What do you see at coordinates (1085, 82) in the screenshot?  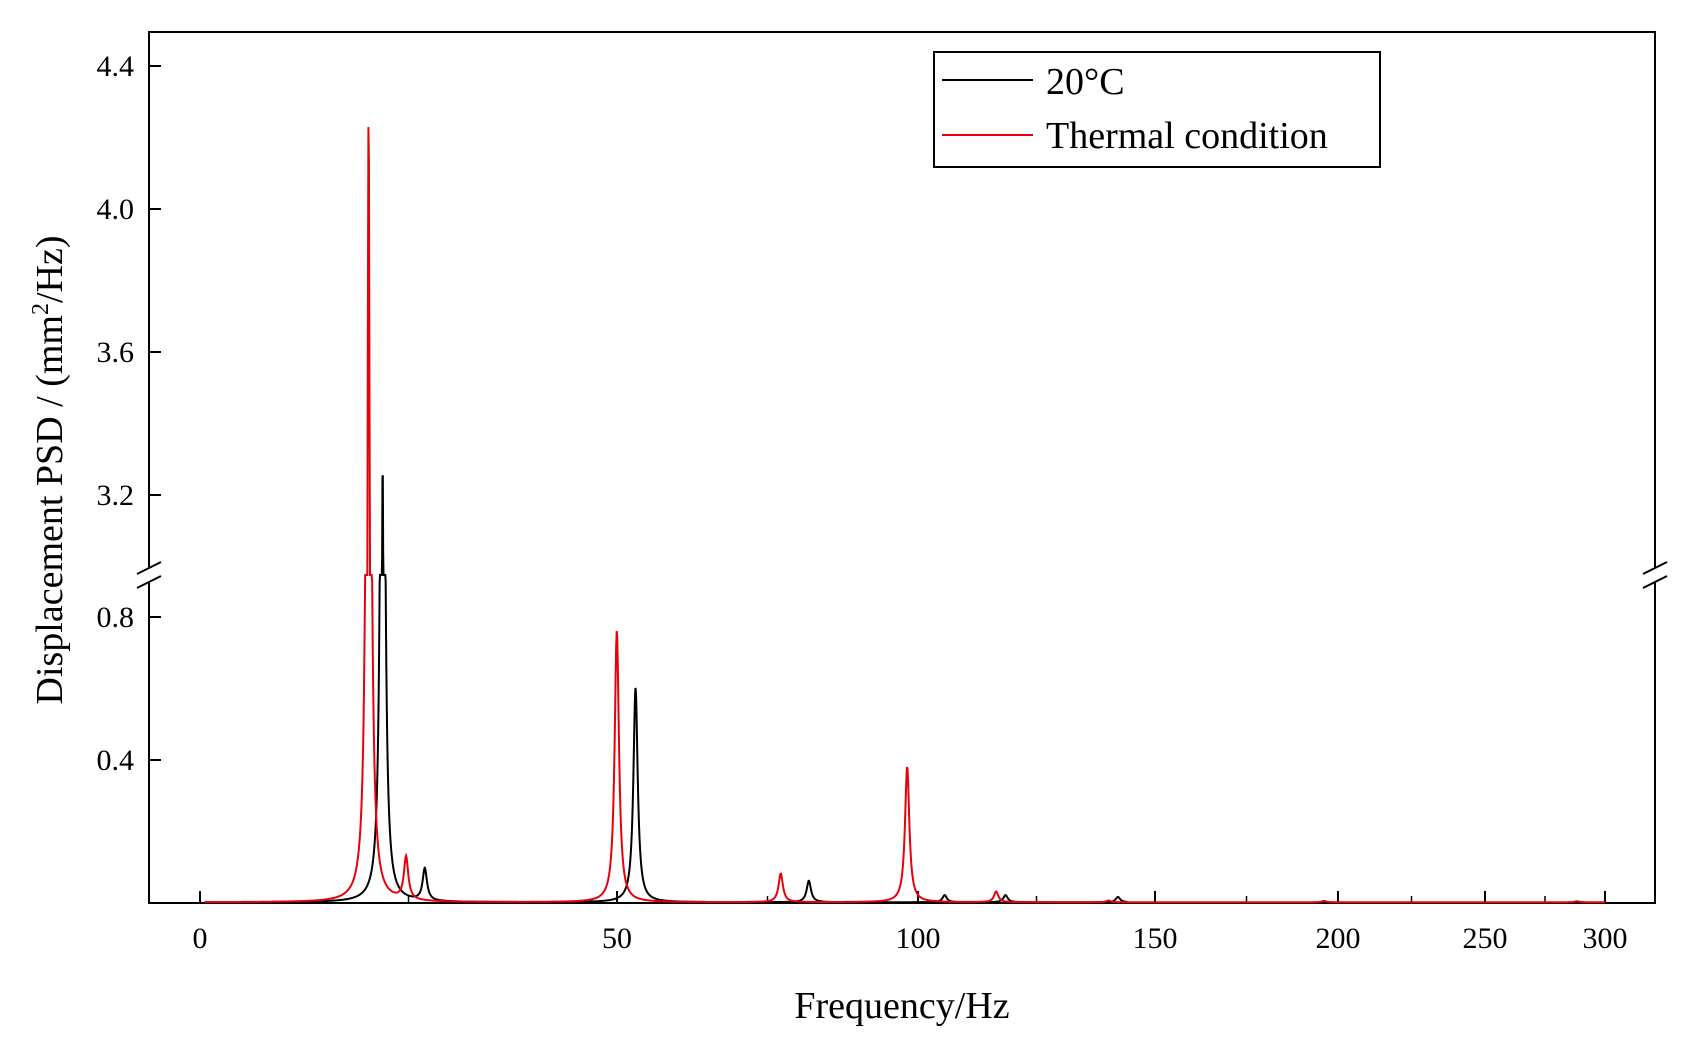 I see `legend-label-20c: 20°C` at bounding box center [1085, 82].